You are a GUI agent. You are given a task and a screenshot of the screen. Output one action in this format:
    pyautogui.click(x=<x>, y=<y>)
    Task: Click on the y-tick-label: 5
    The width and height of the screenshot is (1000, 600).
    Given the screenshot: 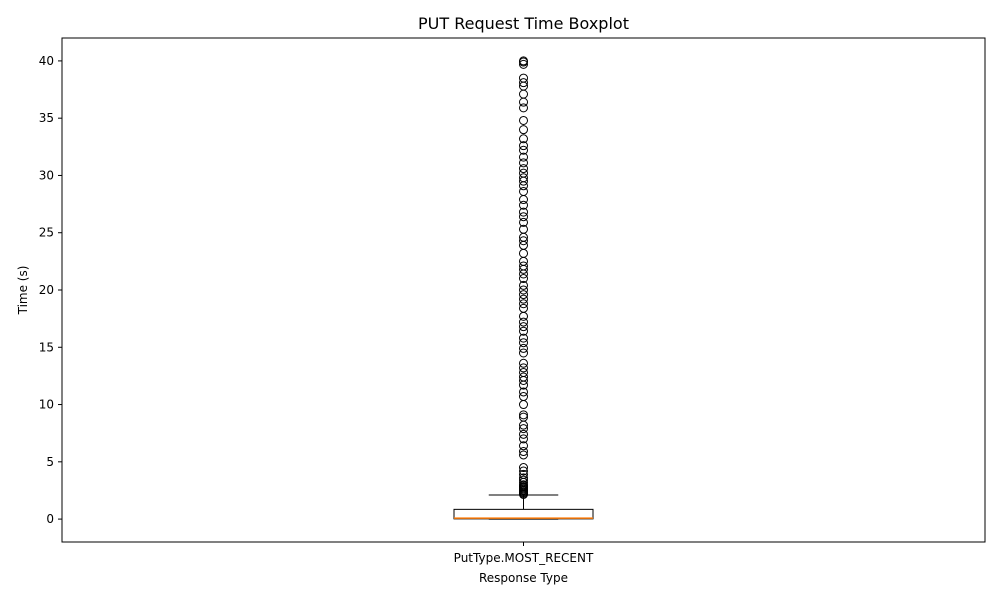 What is the action you would take?
    pyautogui.click(x=50, y=462)
    